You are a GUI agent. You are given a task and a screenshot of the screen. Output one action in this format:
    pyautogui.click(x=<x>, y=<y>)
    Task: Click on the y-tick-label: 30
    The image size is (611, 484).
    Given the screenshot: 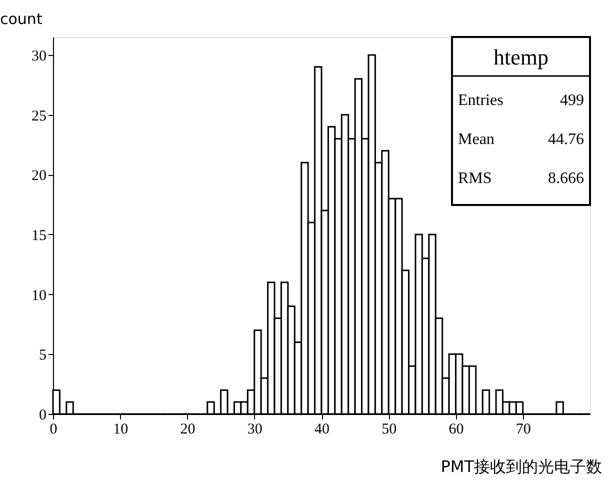 What is the action you would take?
    pyautogui.click(x=39, y=56)
    